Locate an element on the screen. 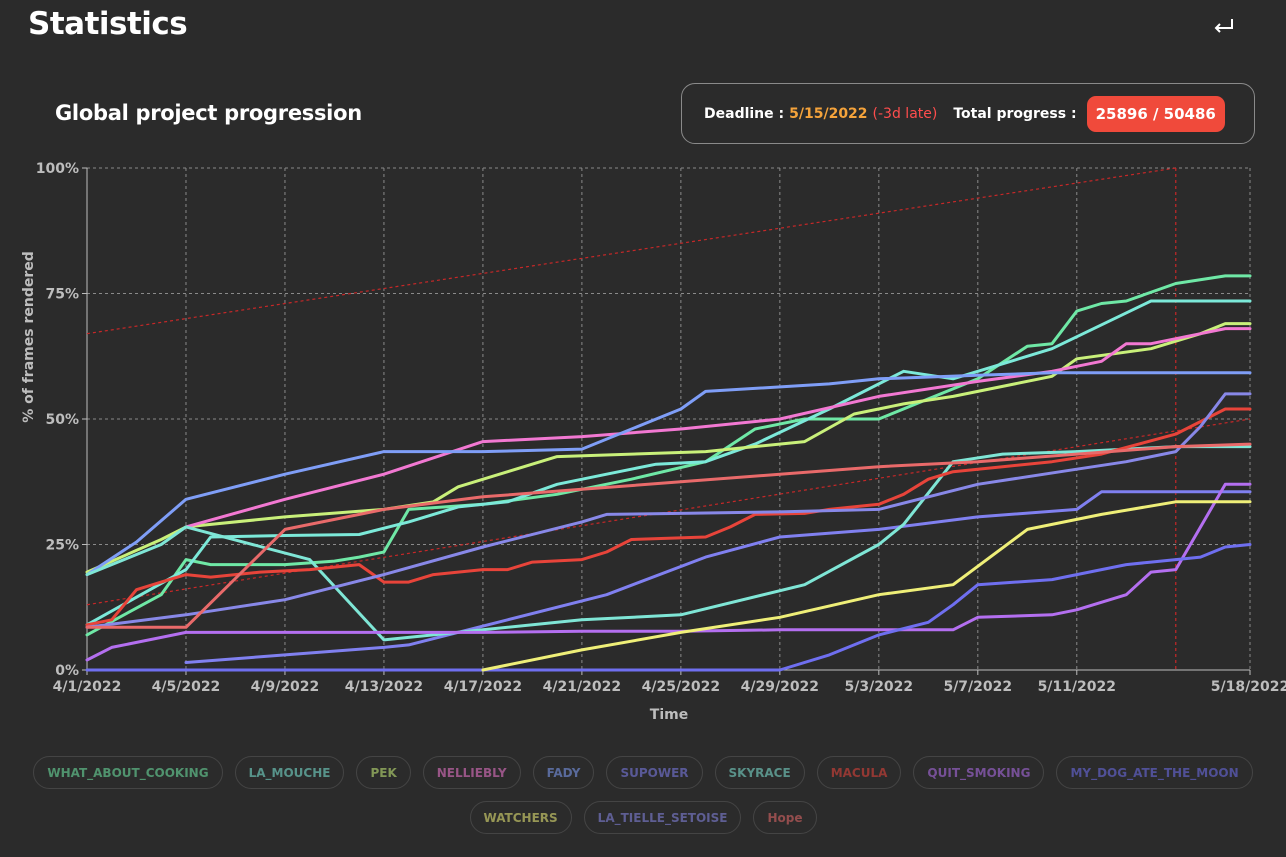  x-tick-label: 5/7/2022 is located at coordinates (977, 687).